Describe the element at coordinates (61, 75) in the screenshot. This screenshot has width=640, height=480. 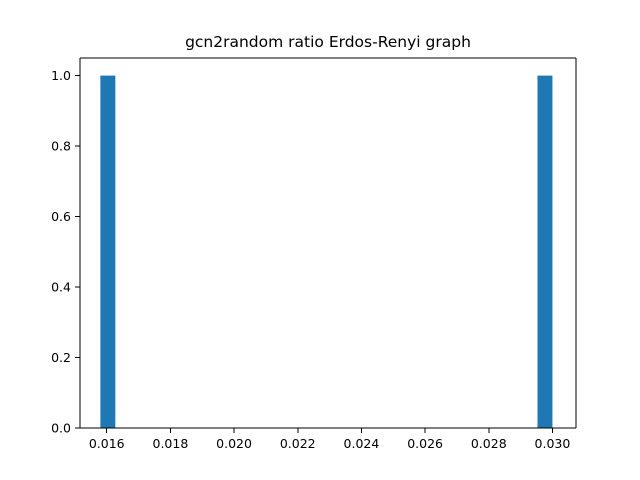
I see `y-tick-label: 1.0` at that location.